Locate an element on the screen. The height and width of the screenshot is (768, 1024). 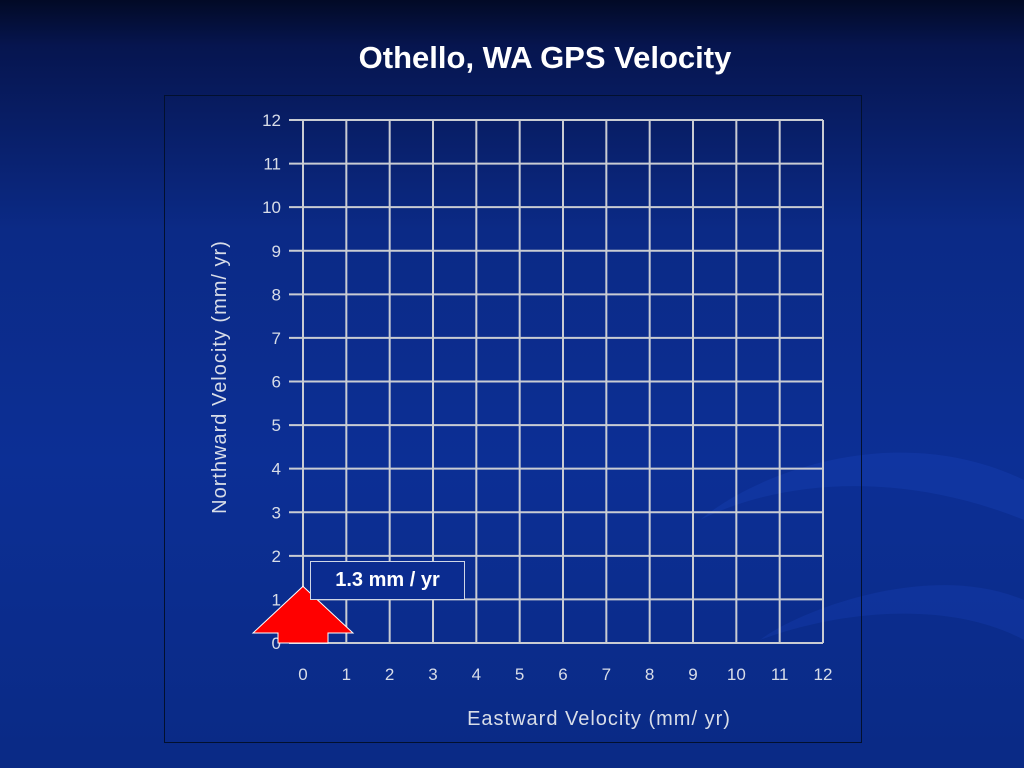
y-tick-label: 3 is located at coordinates (276, 512).